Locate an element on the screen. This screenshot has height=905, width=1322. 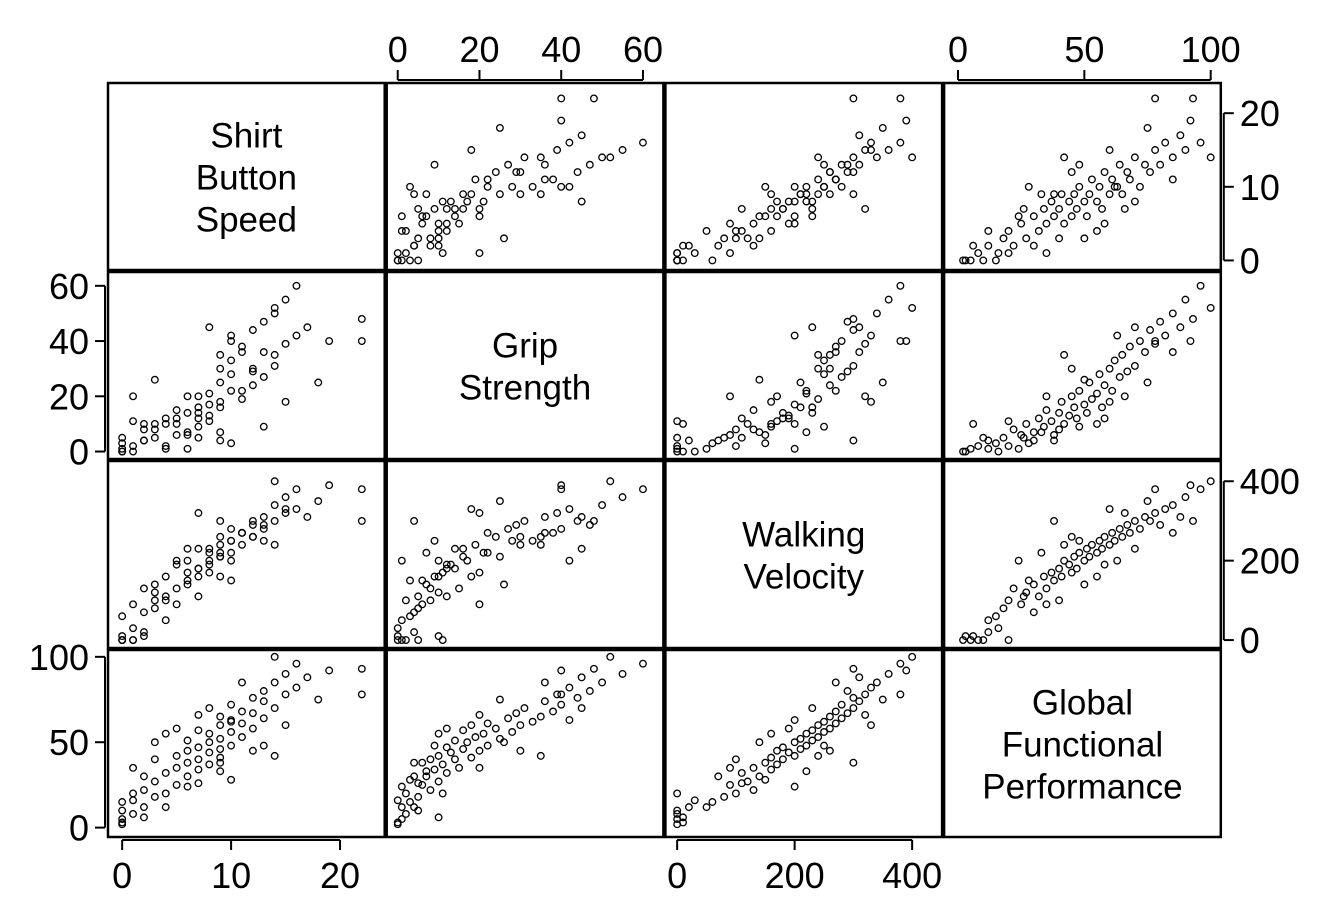
x-tick-label: 100 is located at coordinates (1211, 49).